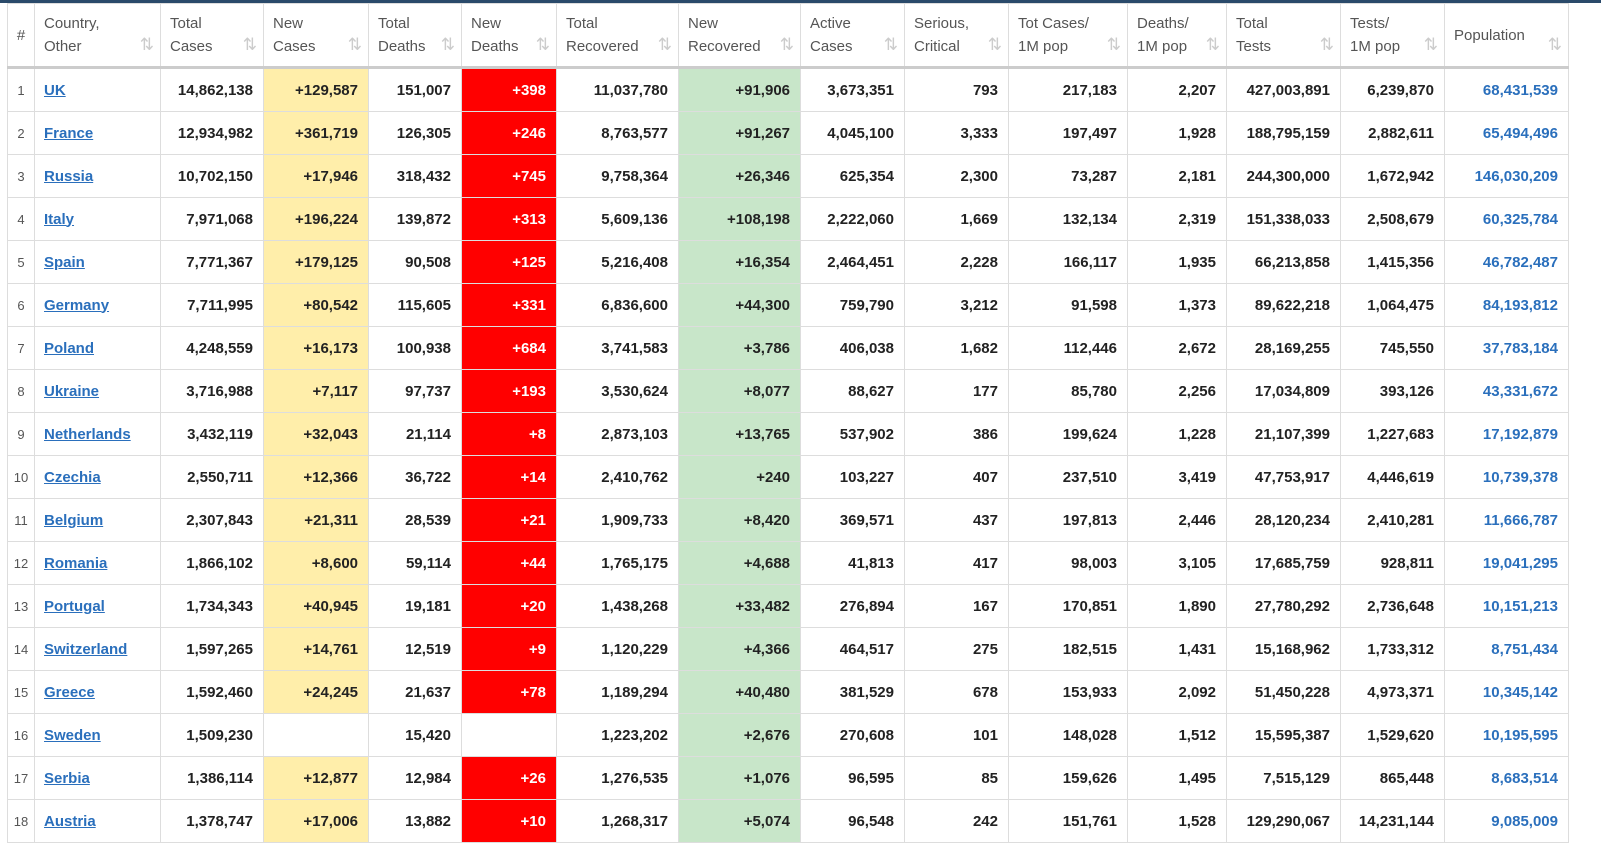  Describe the element at coordinates (21, 735) in the screenshot. I see `cell: 16` at that location.